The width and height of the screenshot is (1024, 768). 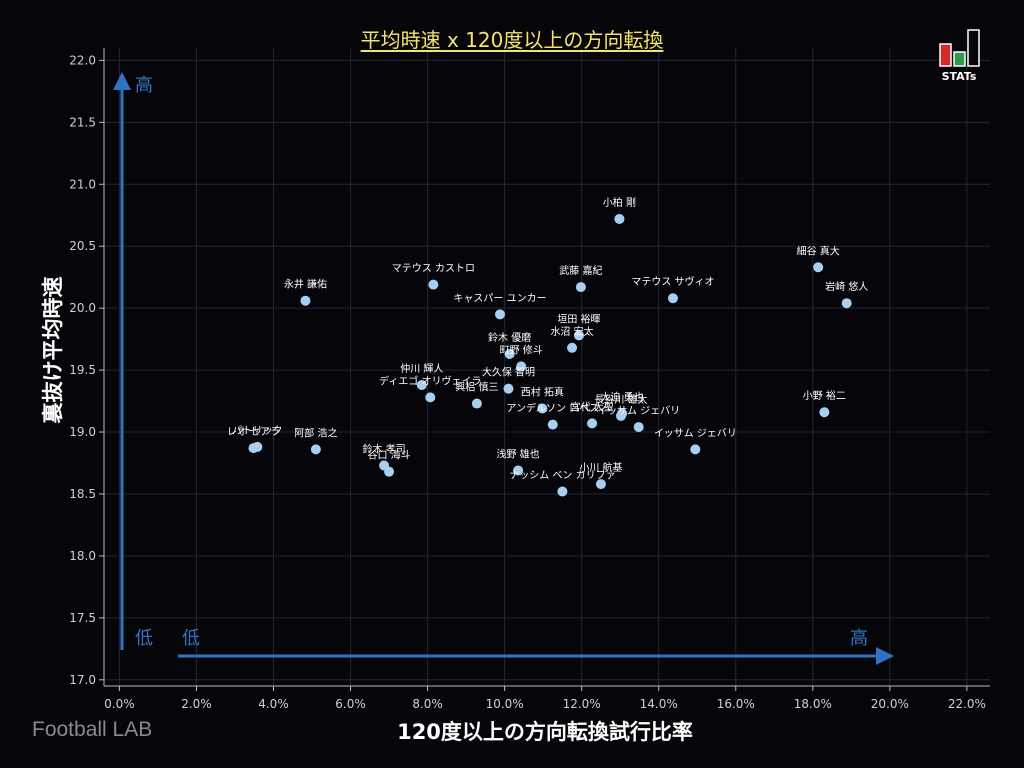 What do you see at coordinates (508, 372) in the screenshot?
I see `data-point-label: 大久保 智明` at bounding box center [508, 372].